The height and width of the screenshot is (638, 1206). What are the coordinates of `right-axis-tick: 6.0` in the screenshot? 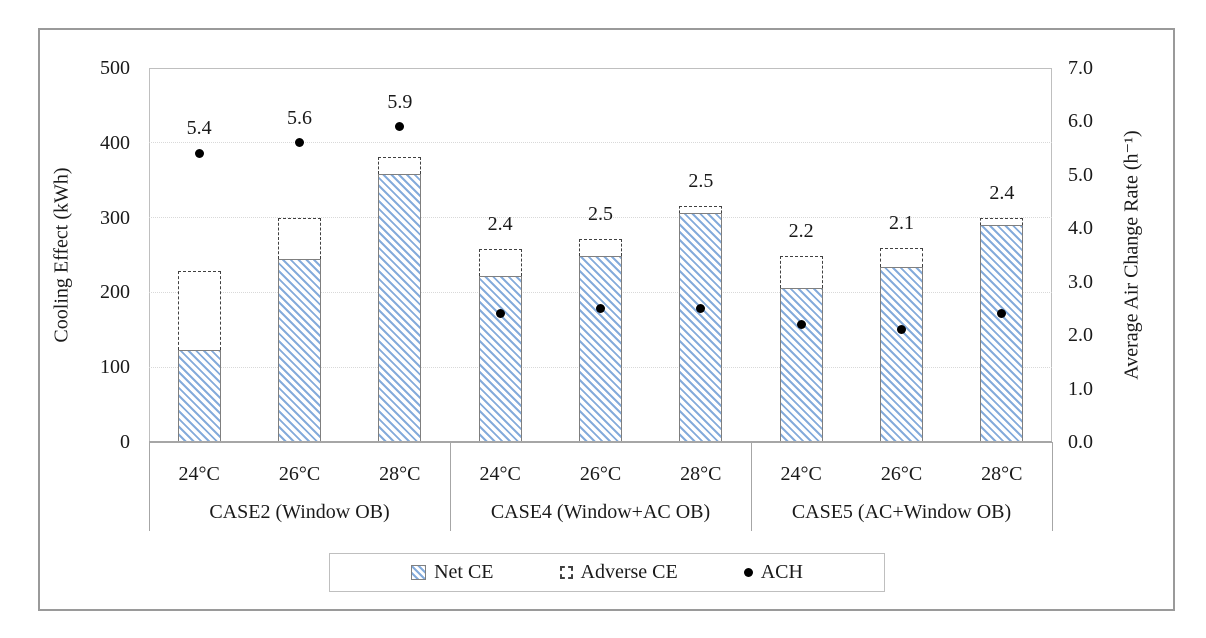 It's located at (1080, 121).